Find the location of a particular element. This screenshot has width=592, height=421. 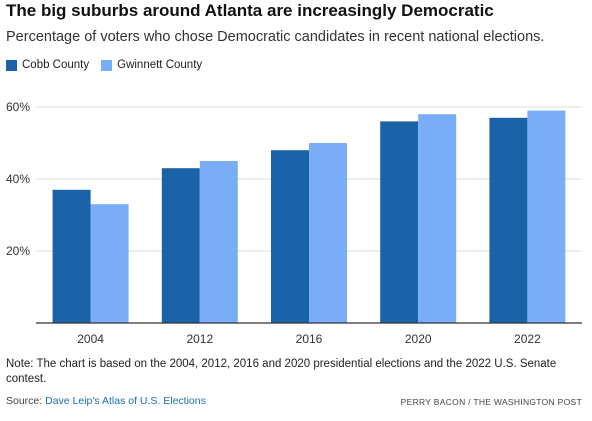

bar-gwinnett-2020 is located at coordinates (437, 218).